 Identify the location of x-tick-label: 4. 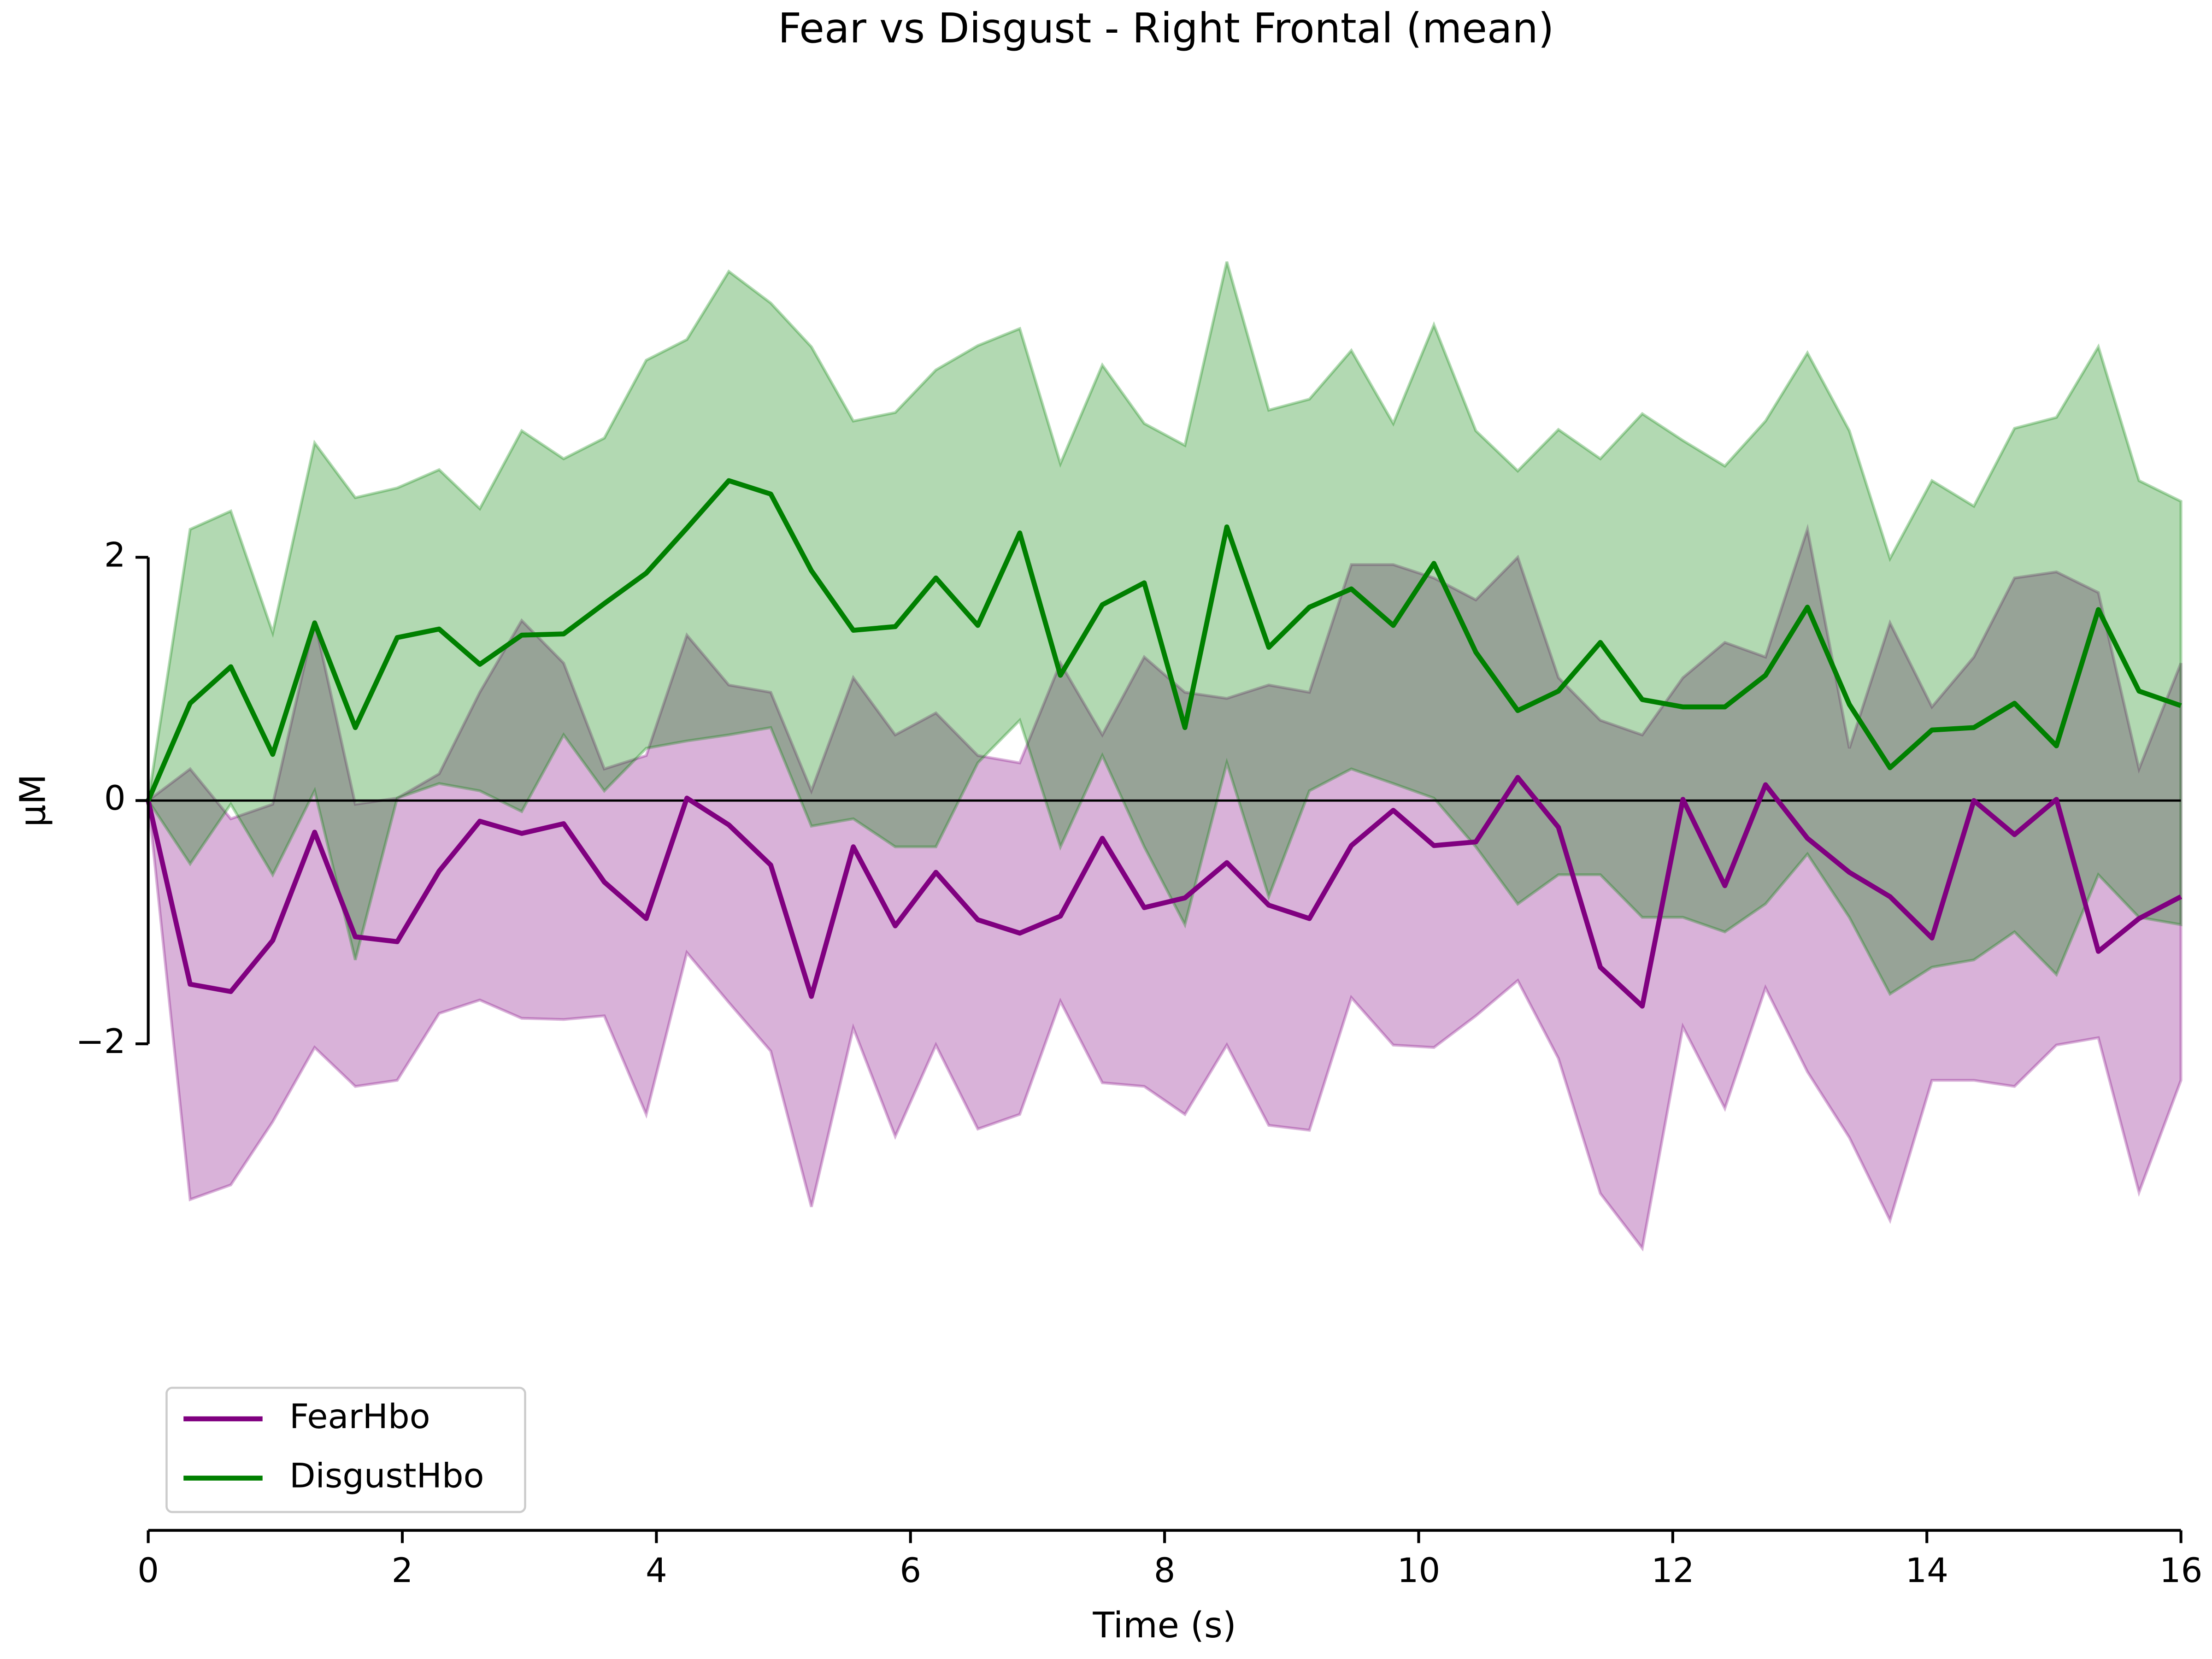
(656, 1570).